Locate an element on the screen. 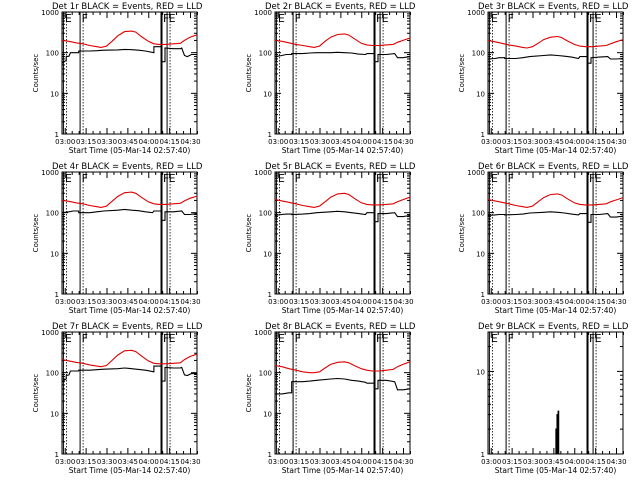  chart-title: Det 5r BLACK = Events, RED = LLD is located at coordinates (340, 167).